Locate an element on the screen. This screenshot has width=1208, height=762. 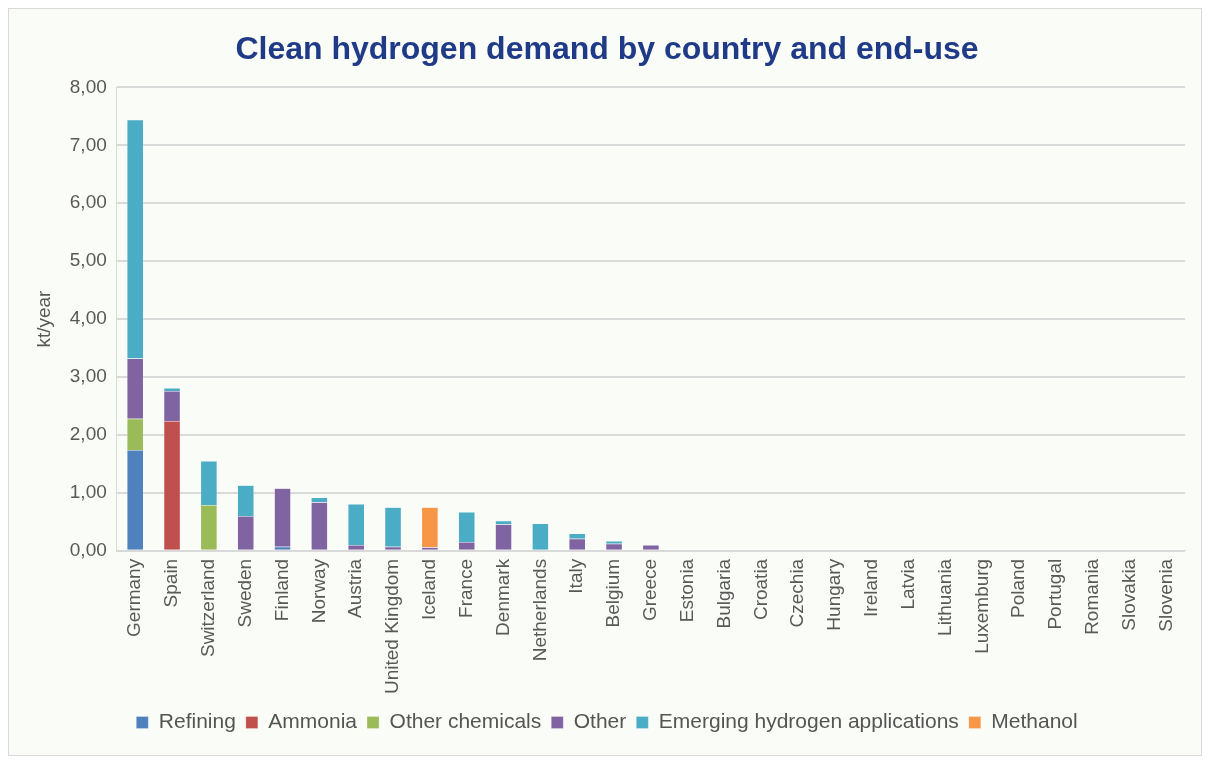
x-tick-label: United Kingdom is located at coordinates (392, 626).